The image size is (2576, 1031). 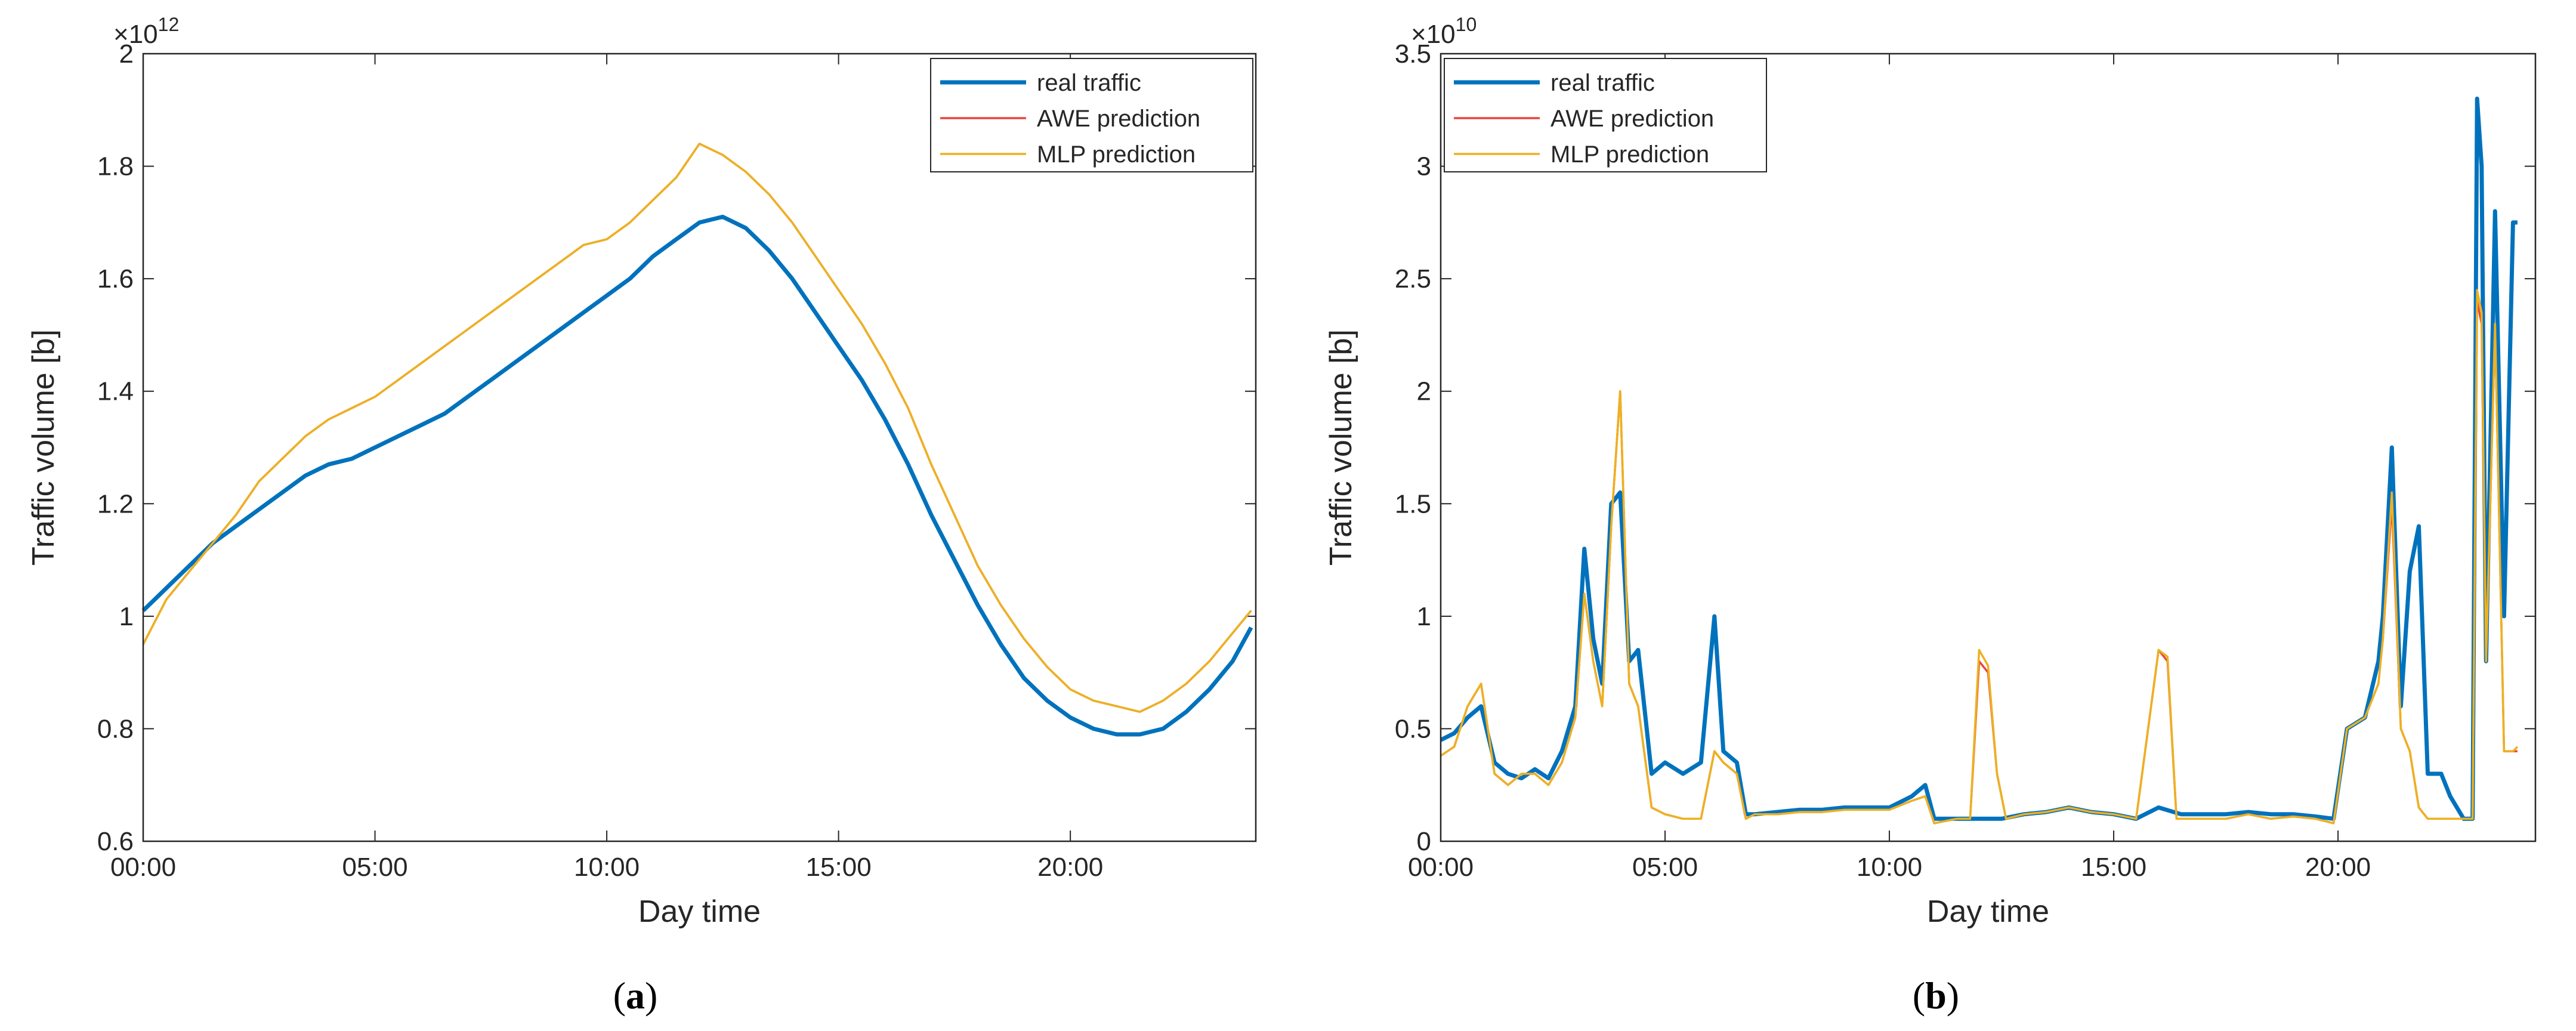 What do you see at coordinates (1424, 166) in the screenshot?
I see `y-tick-label: 3` at bounding box center [1424, 166].